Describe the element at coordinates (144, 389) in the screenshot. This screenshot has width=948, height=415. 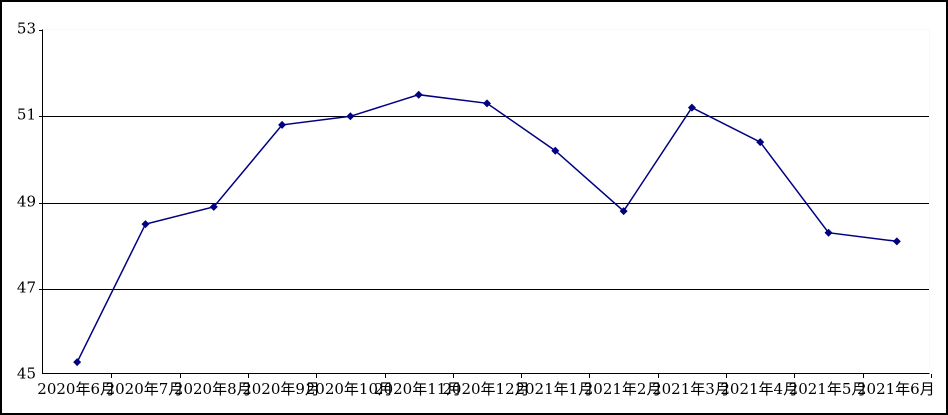
I see `x-axis-tick-label: 2020年7月` at that location.